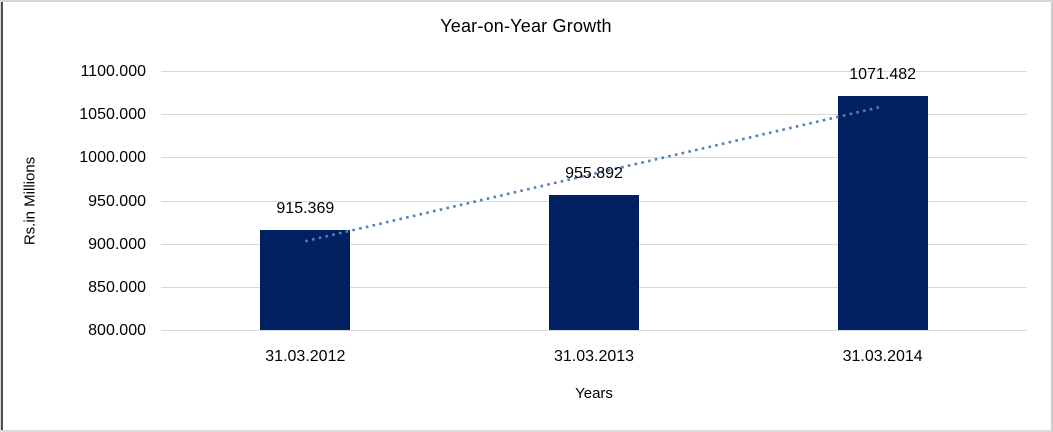 This screenshot has height=432, width=1053. Describe the element at coordinates (117, 244) in the screenshot. I see `y-tick-label: 900.000` at that location.